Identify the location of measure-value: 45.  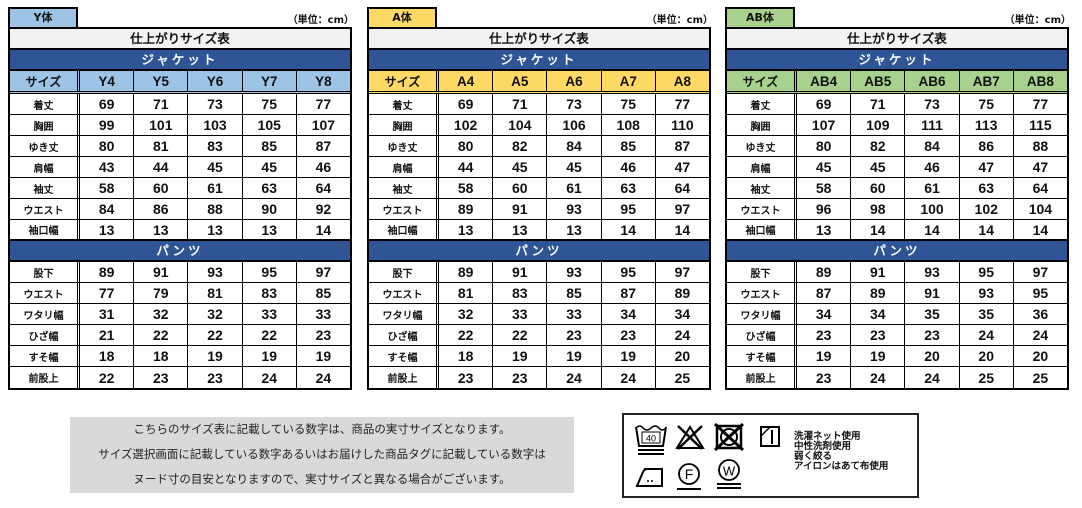
(215, 167).